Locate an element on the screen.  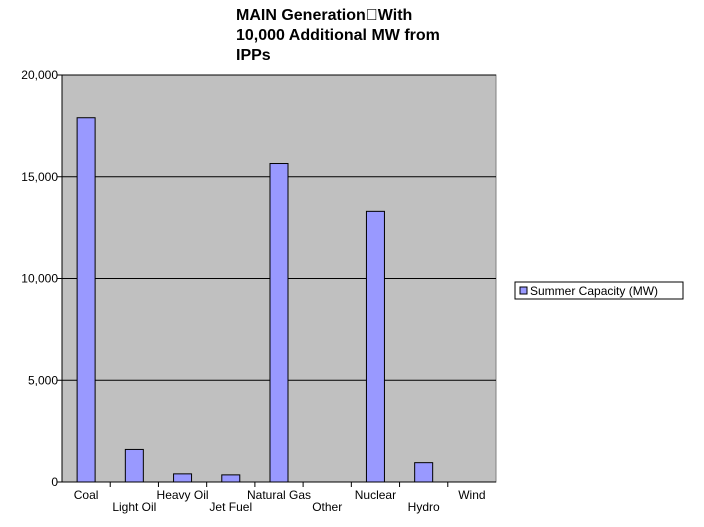
y-axis-ticks: 0 5,000 10,000 15,000 20,000 is located at coordinates (41, 278).